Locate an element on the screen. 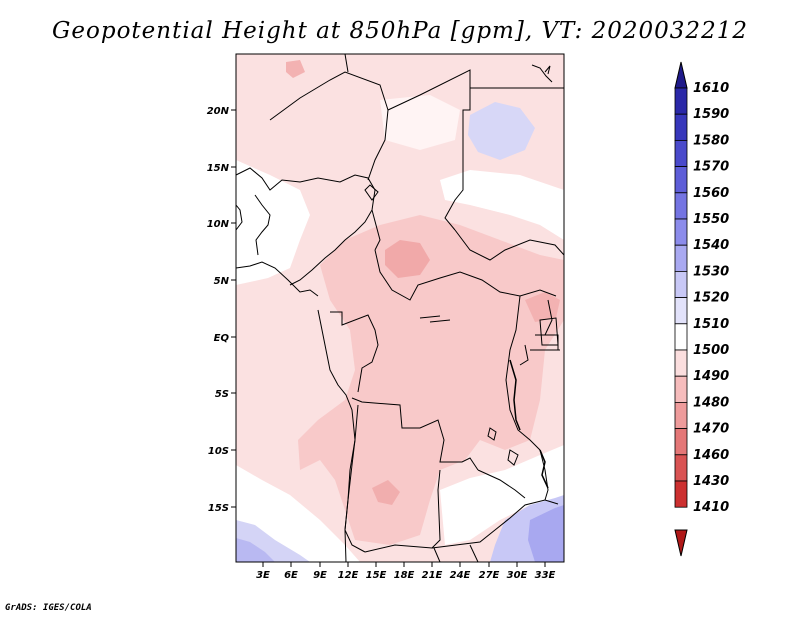 This screenshot has width=800, height=618. colorbar-label: 1510 is located at coordinates (711, 324).